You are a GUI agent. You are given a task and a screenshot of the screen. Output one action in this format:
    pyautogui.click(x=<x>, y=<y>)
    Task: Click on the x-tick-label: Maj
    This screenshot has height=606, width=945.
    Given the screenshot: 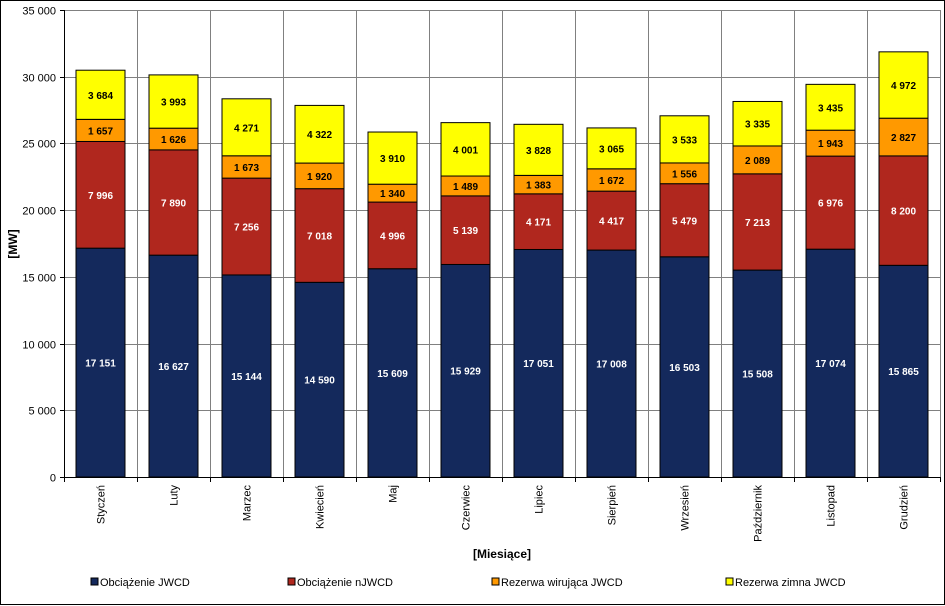 What is the action you would take?
    pyautogui.click(x=394, y=494)
    